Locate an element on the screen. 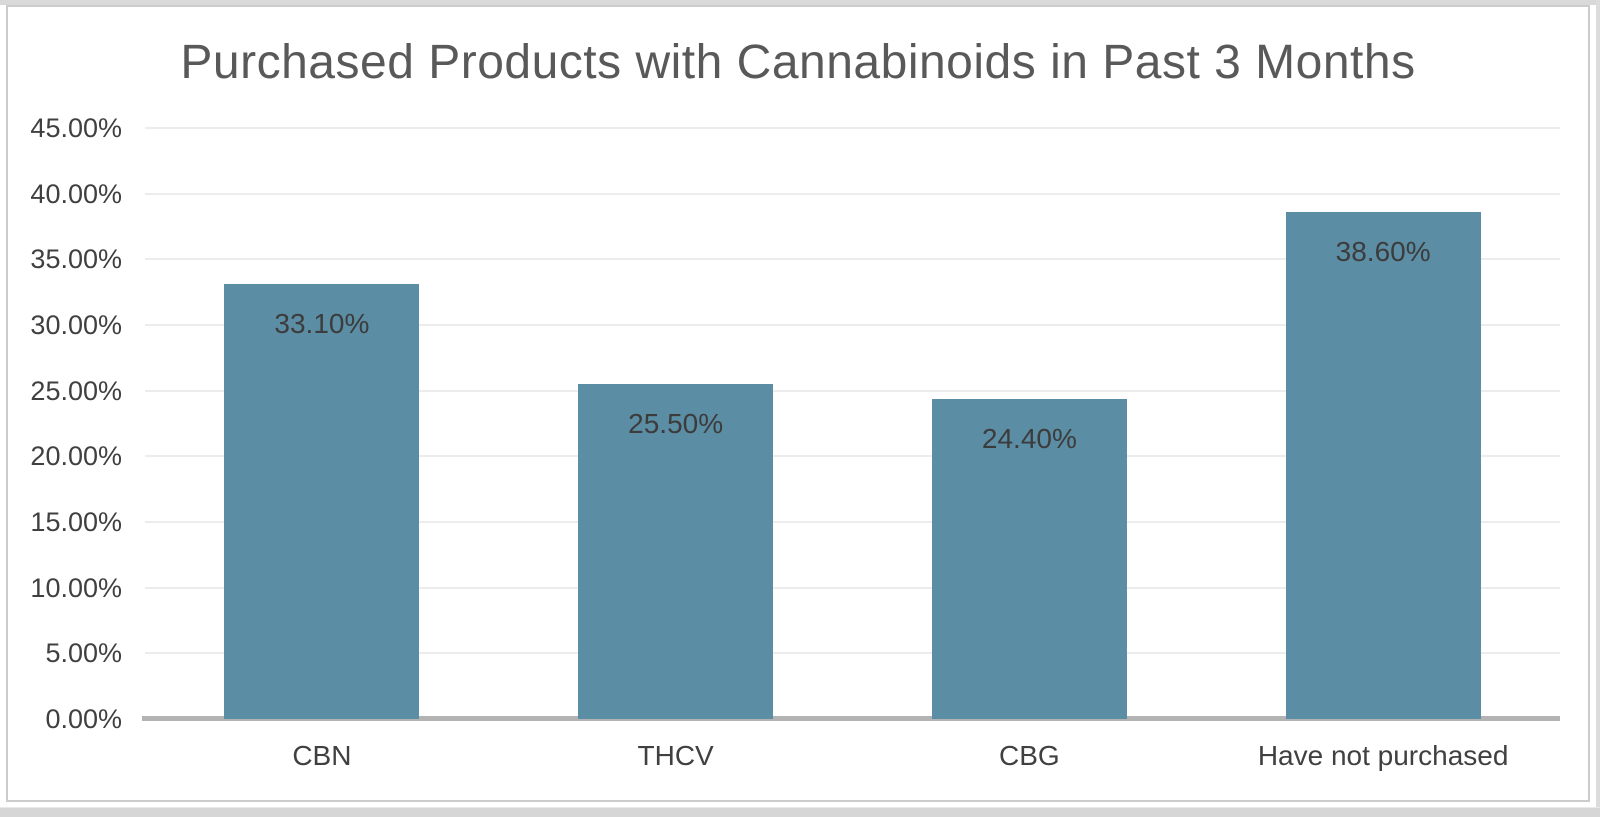 The image size is (1600, 817). y-axis-tick-label: 25.00% is located at coordinates (76, 390).